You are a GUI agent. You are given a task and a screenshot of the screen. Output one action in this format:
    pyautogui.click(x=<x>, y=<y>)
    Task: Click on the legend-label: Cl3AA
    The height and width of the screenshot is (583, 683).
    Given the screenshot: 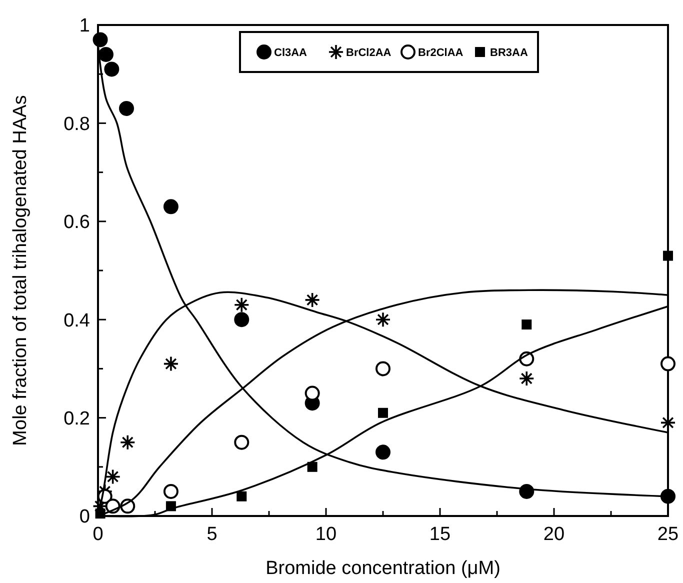 What is the action you would take?
    pyautogui.click(x=291, y=52)
    